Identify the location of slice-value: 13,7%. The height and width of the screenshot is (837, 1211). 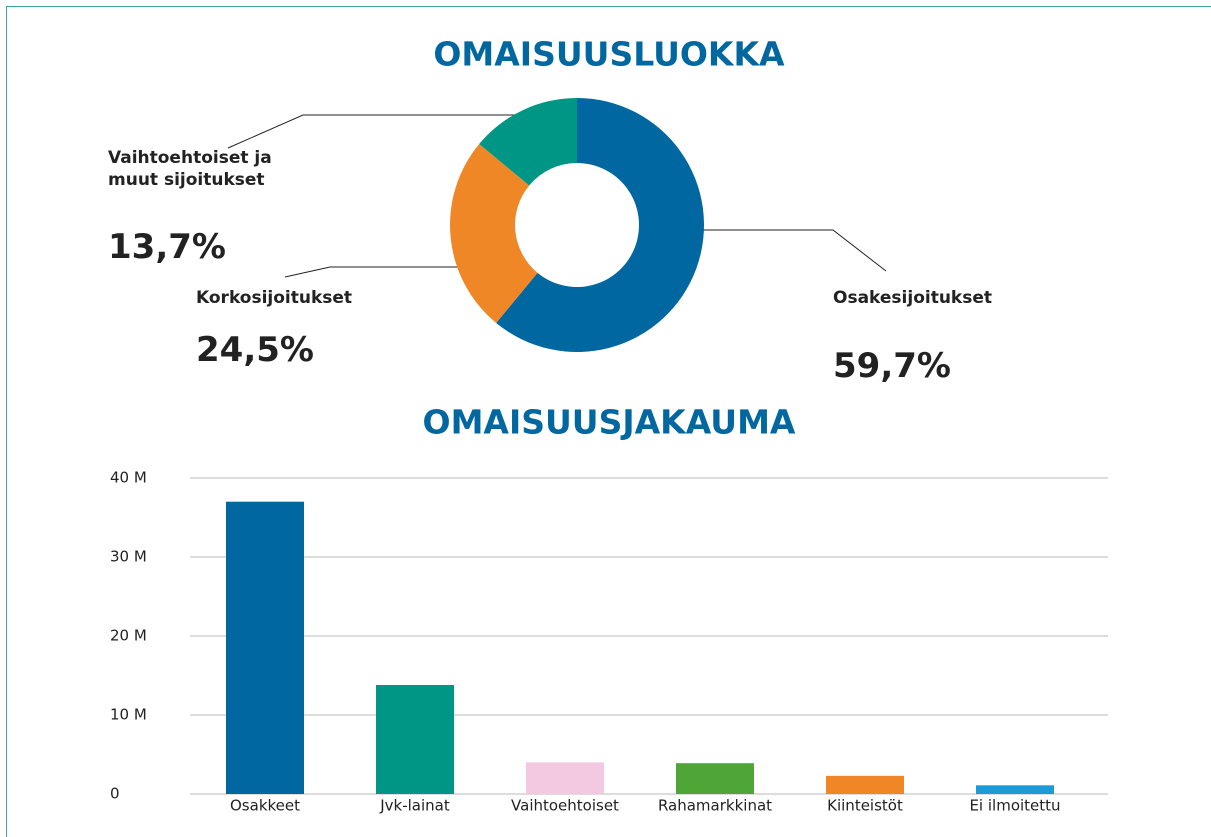
(167, 247).